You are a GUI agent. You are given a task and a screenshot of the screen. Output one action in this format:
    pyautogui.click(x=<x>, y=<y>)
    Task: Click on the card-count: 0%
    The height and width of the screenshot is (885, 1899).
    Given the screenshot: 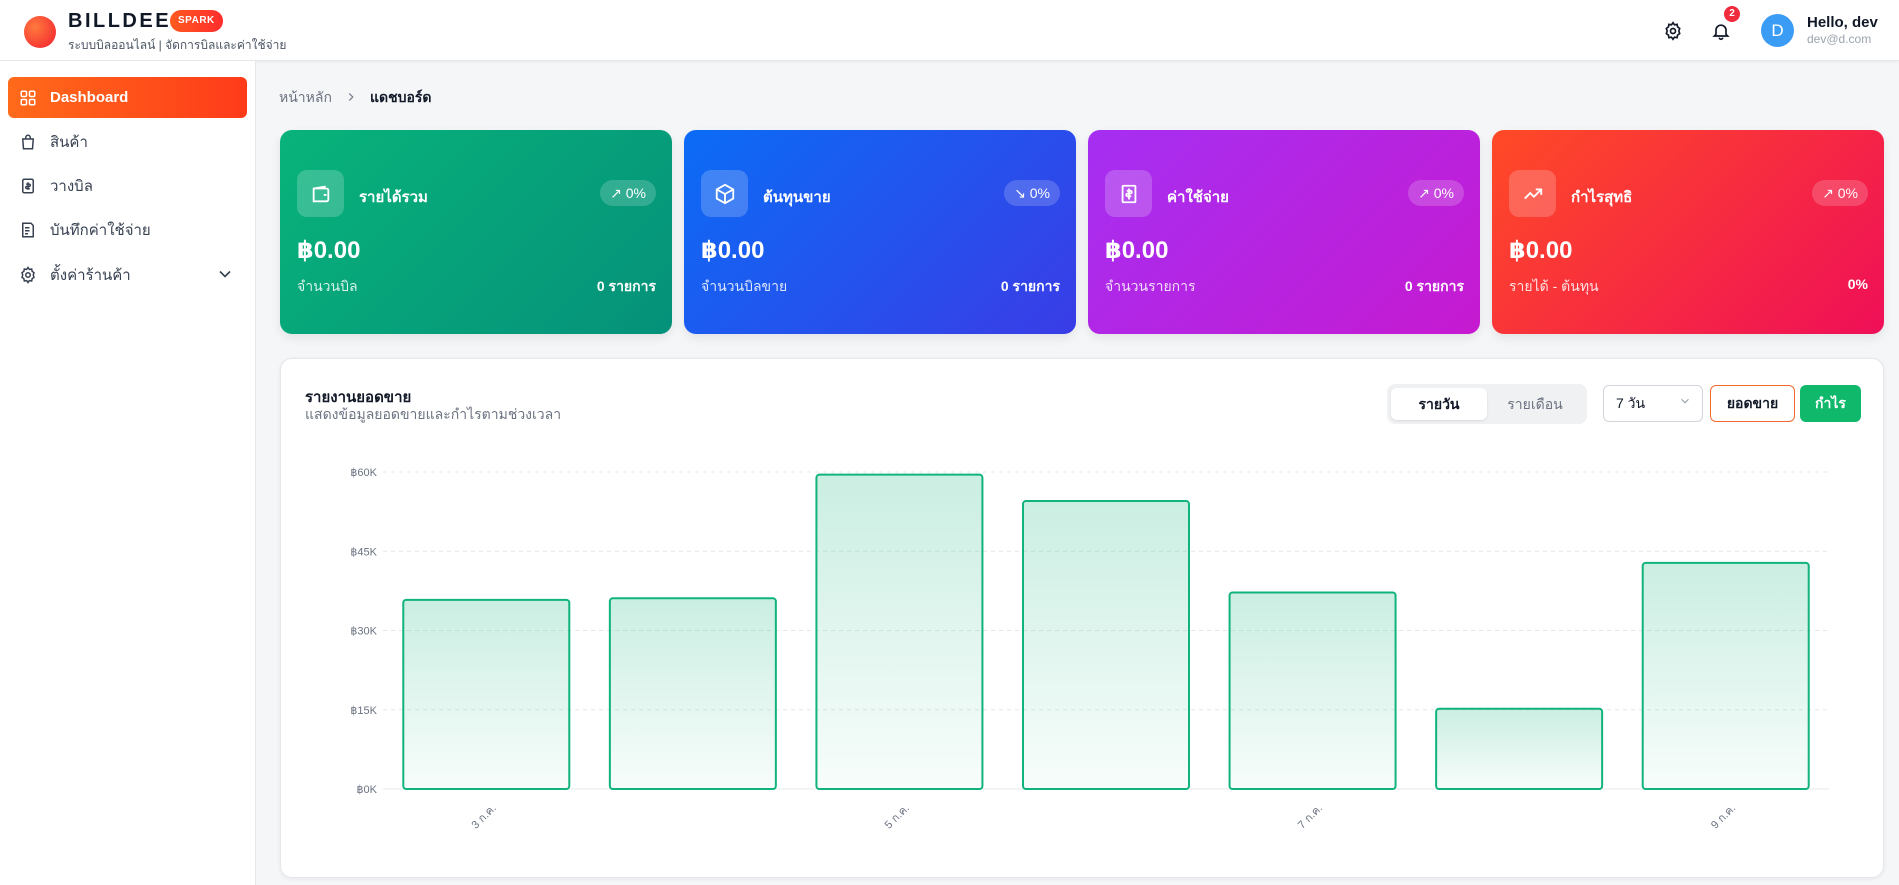 What is the action you would take?
    pyautogui.click(x=1857, y=284)
    